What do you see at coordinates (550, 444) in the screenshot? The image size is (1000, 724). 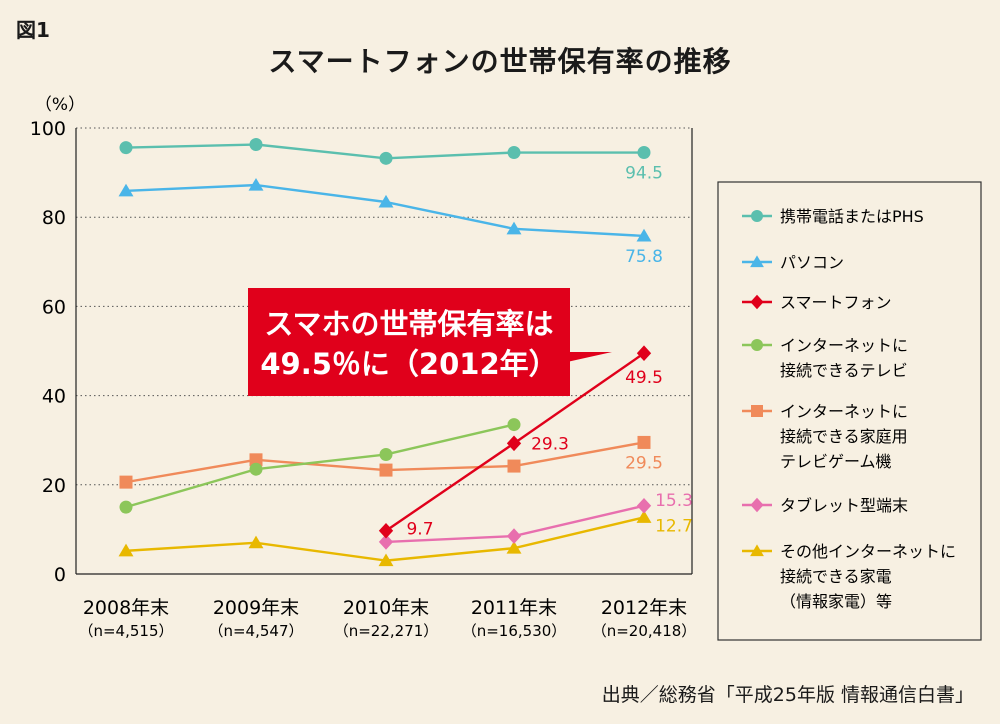 I see `data-label-smartphone: 29.3` at bounding box center [550, 444].